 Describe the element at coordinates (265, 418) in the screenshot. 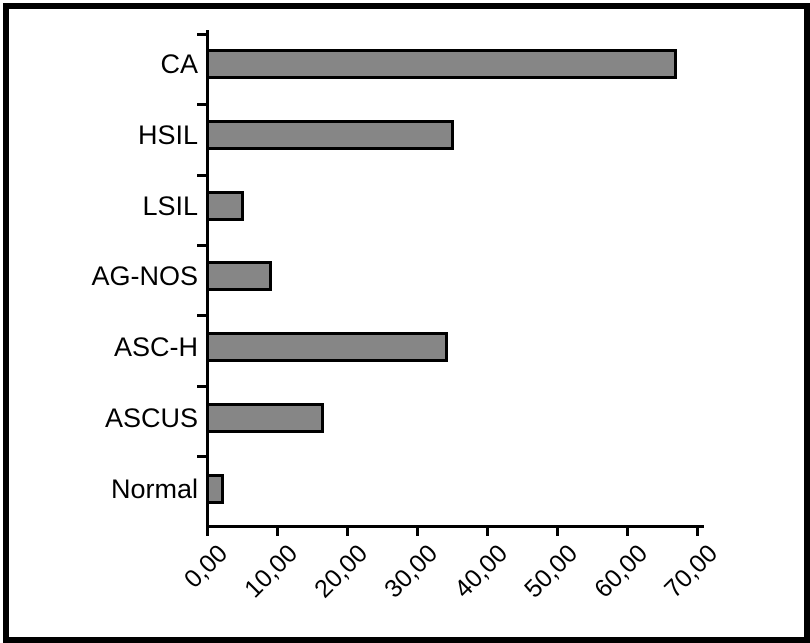

I see `bar-ascus` at that location.